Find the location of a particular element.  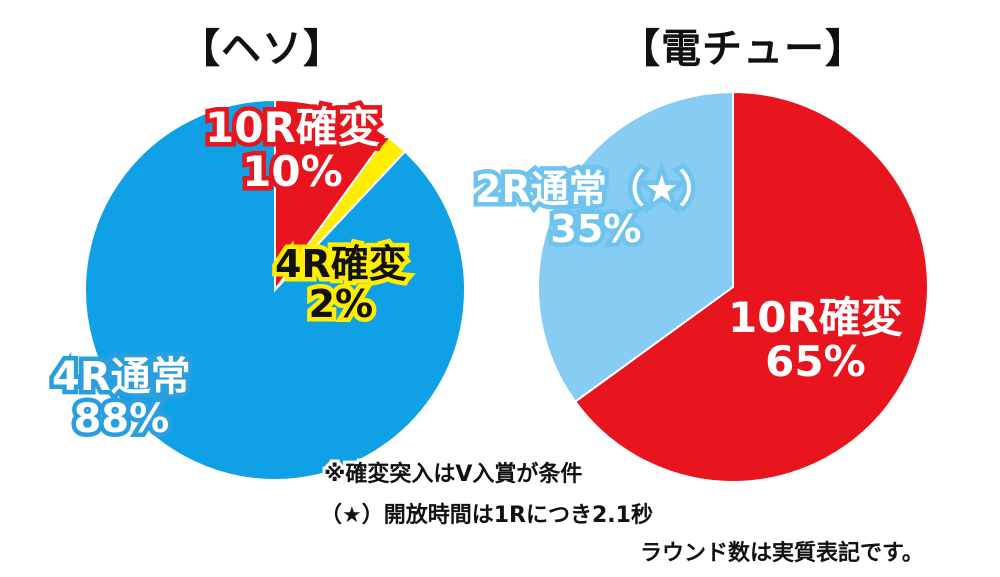

heso-4r-normal-value: 88% is located at coordinates (121, 419).